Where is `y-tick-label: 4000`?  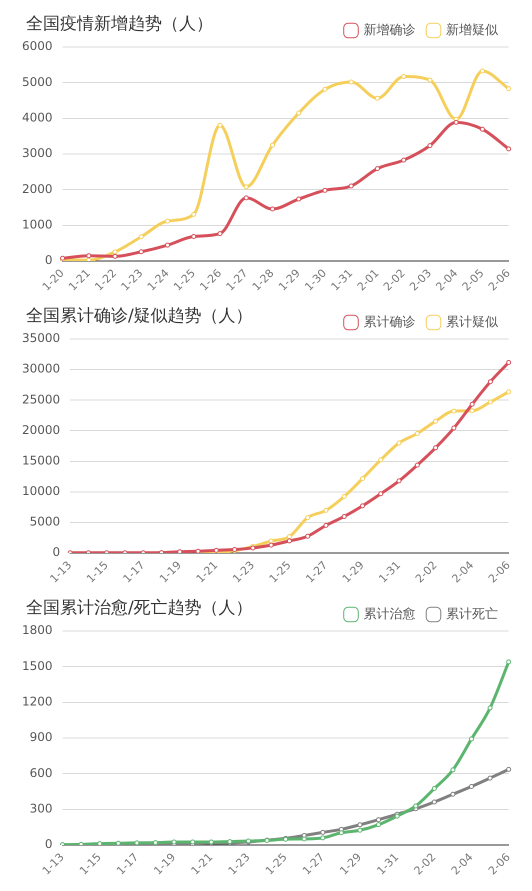
y-tick-label: 4000 is located at coordinates (37, 117).